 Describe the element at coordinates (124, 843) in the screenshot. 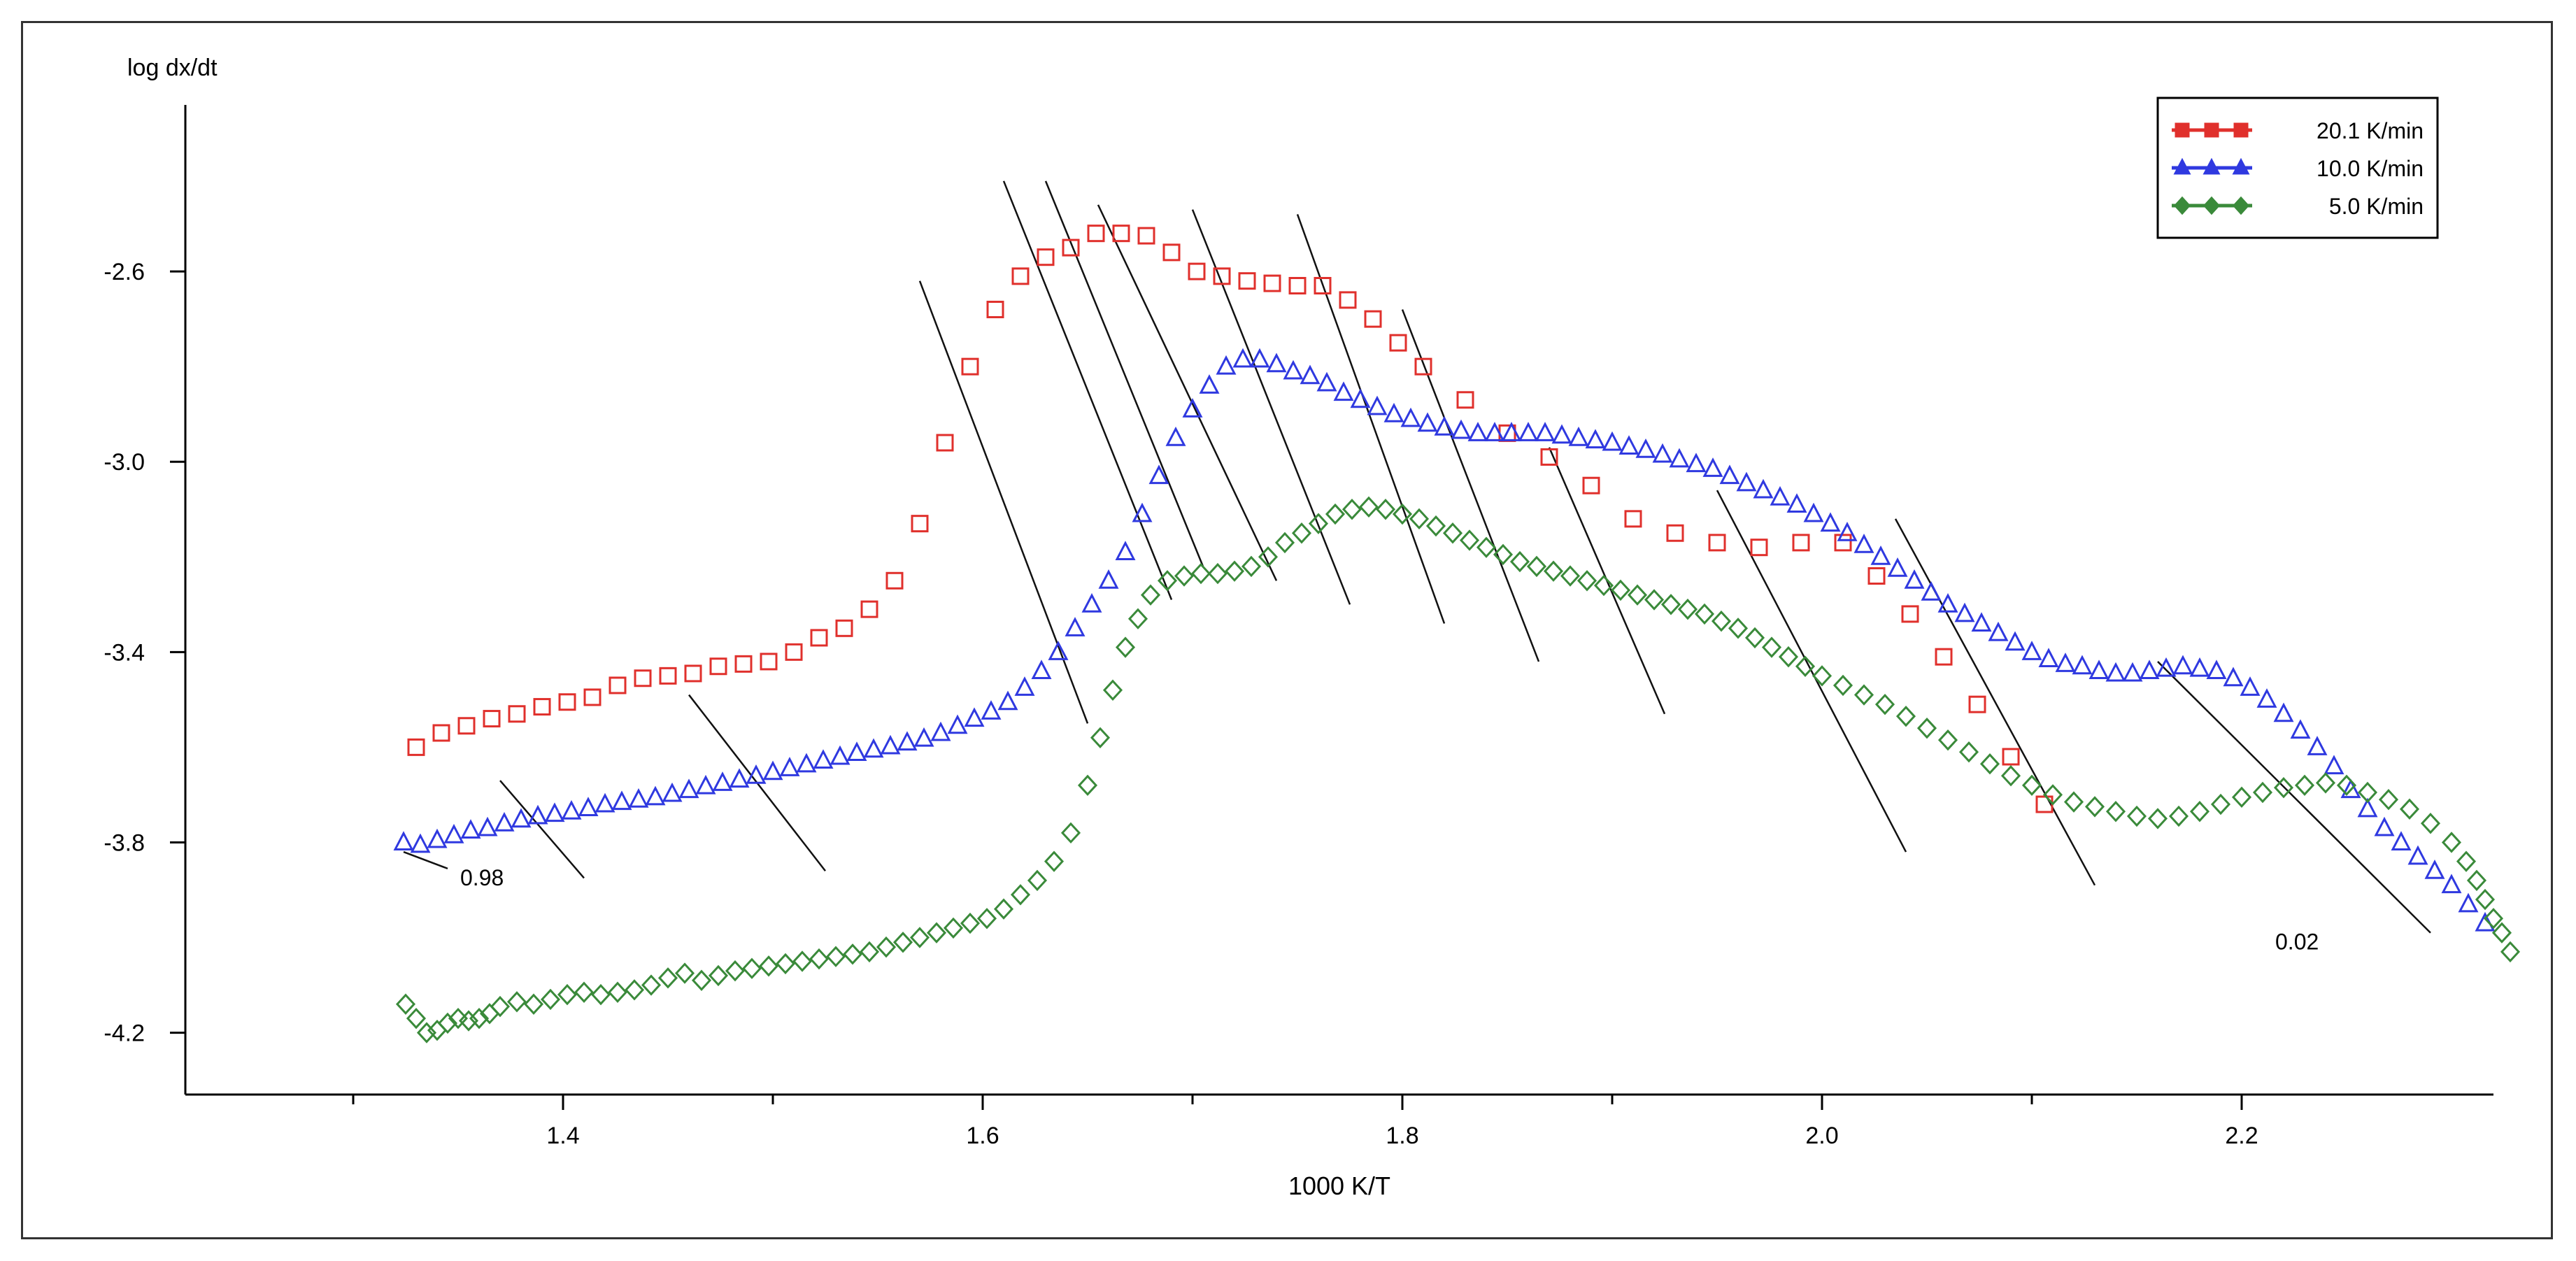

I see `y-tick-label: -3.8` at that location.